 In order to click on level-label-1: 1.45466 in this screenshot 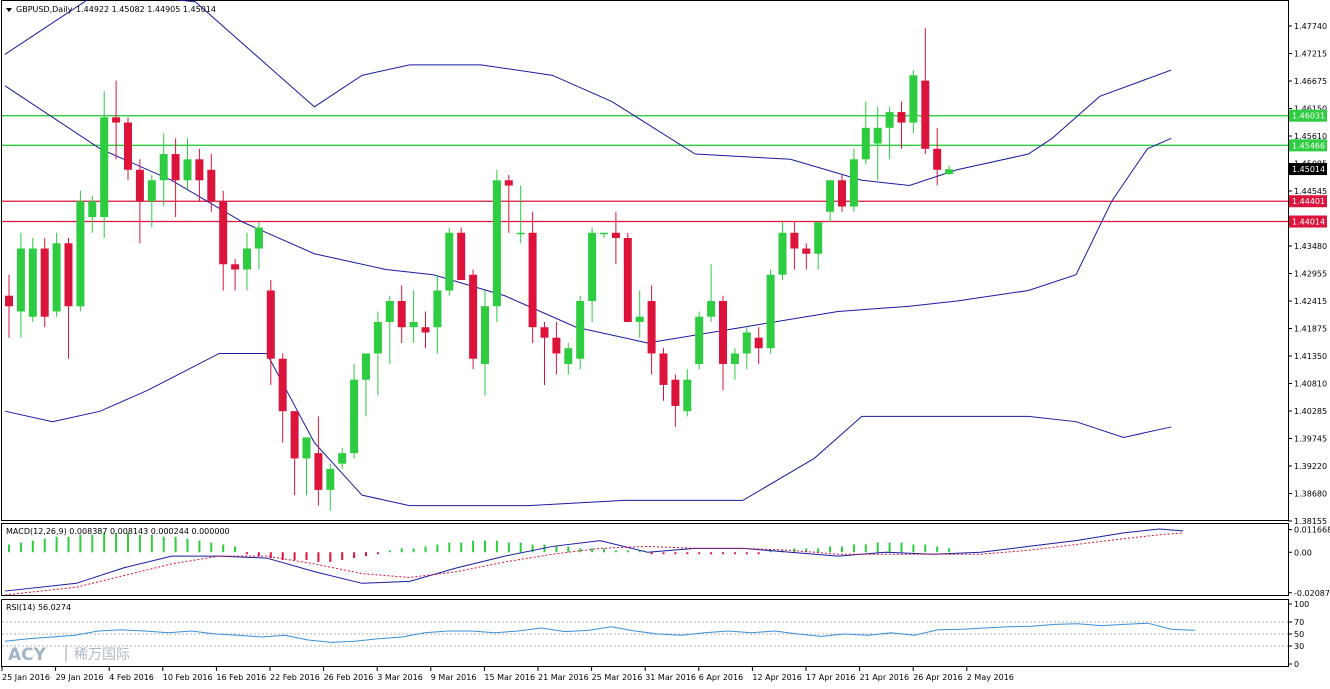, I will do `click(1308, 145)`.